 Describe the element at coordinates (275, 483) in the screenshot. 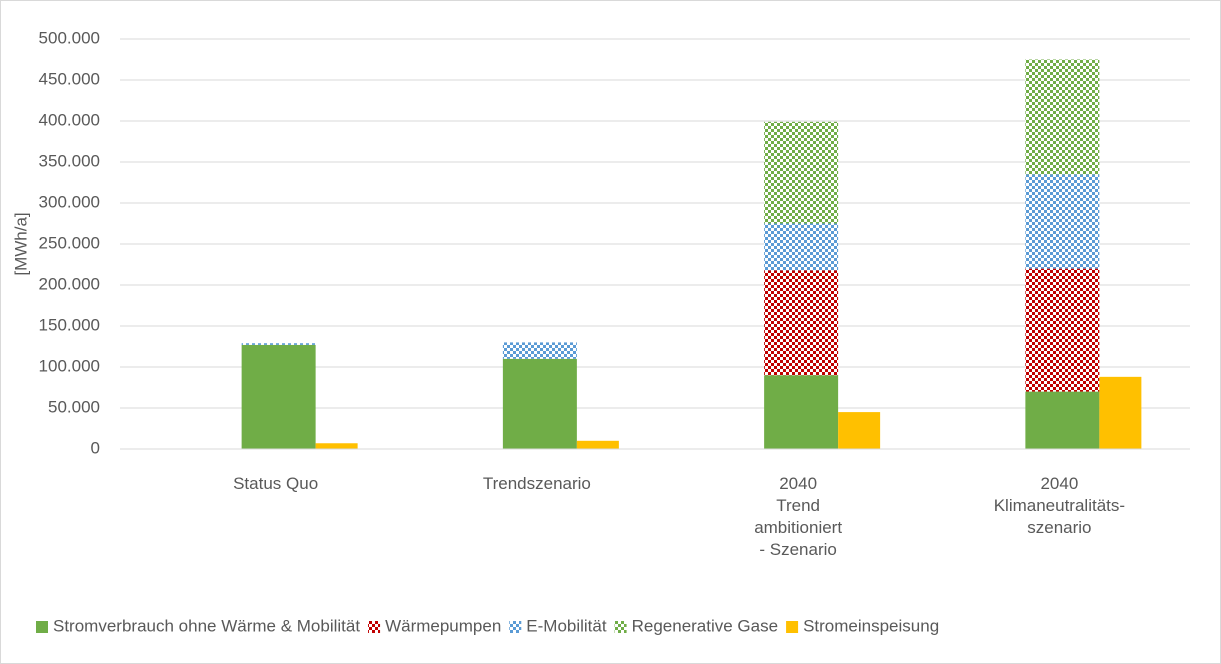

I see `x-tick-label: Status Quo` at that location.